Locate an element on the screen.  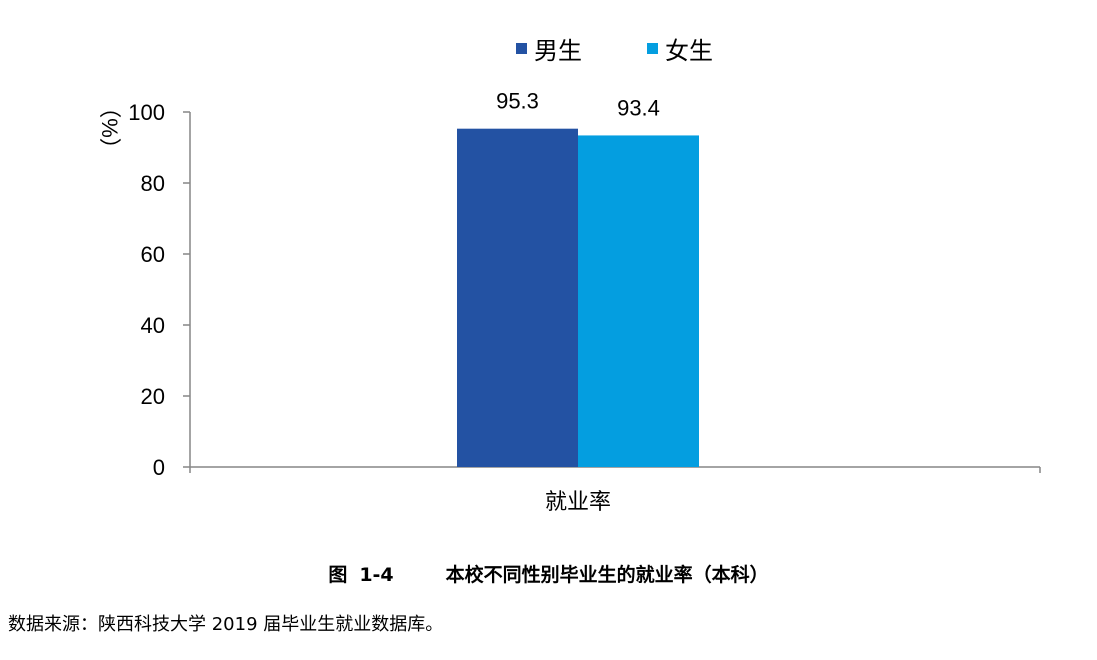
legend-label: 女生 is located at coordinates (689, 51).